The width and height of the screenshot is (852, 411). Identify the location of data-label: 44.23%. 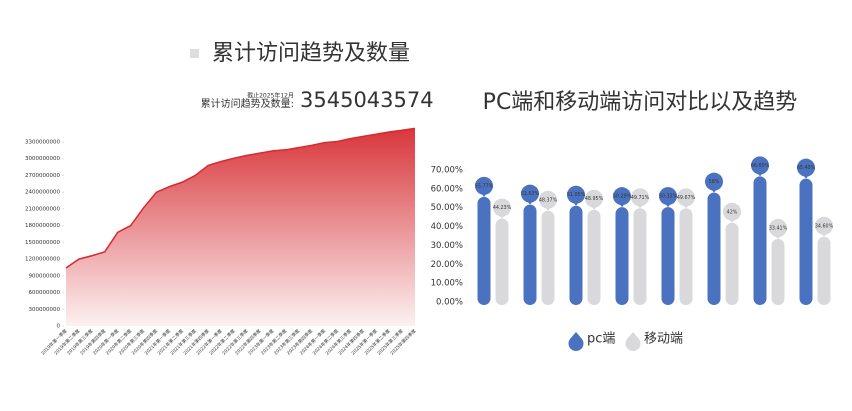
(502, 208).